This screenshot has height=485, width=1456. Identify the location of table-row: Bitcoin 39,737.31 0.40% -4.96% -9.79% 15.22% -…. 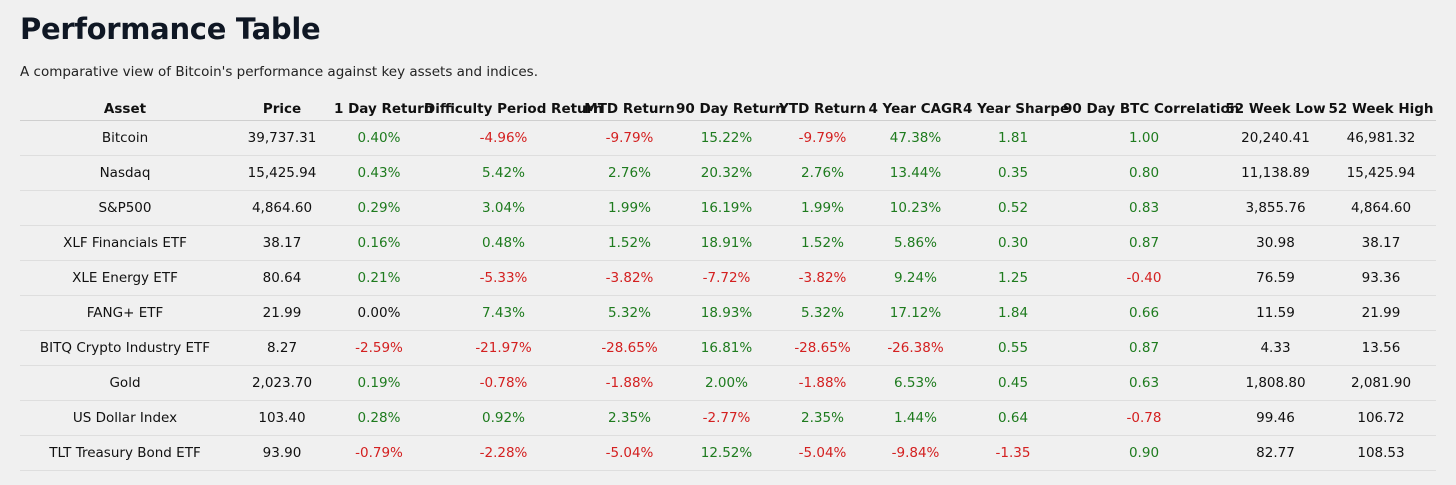
(728, 138).